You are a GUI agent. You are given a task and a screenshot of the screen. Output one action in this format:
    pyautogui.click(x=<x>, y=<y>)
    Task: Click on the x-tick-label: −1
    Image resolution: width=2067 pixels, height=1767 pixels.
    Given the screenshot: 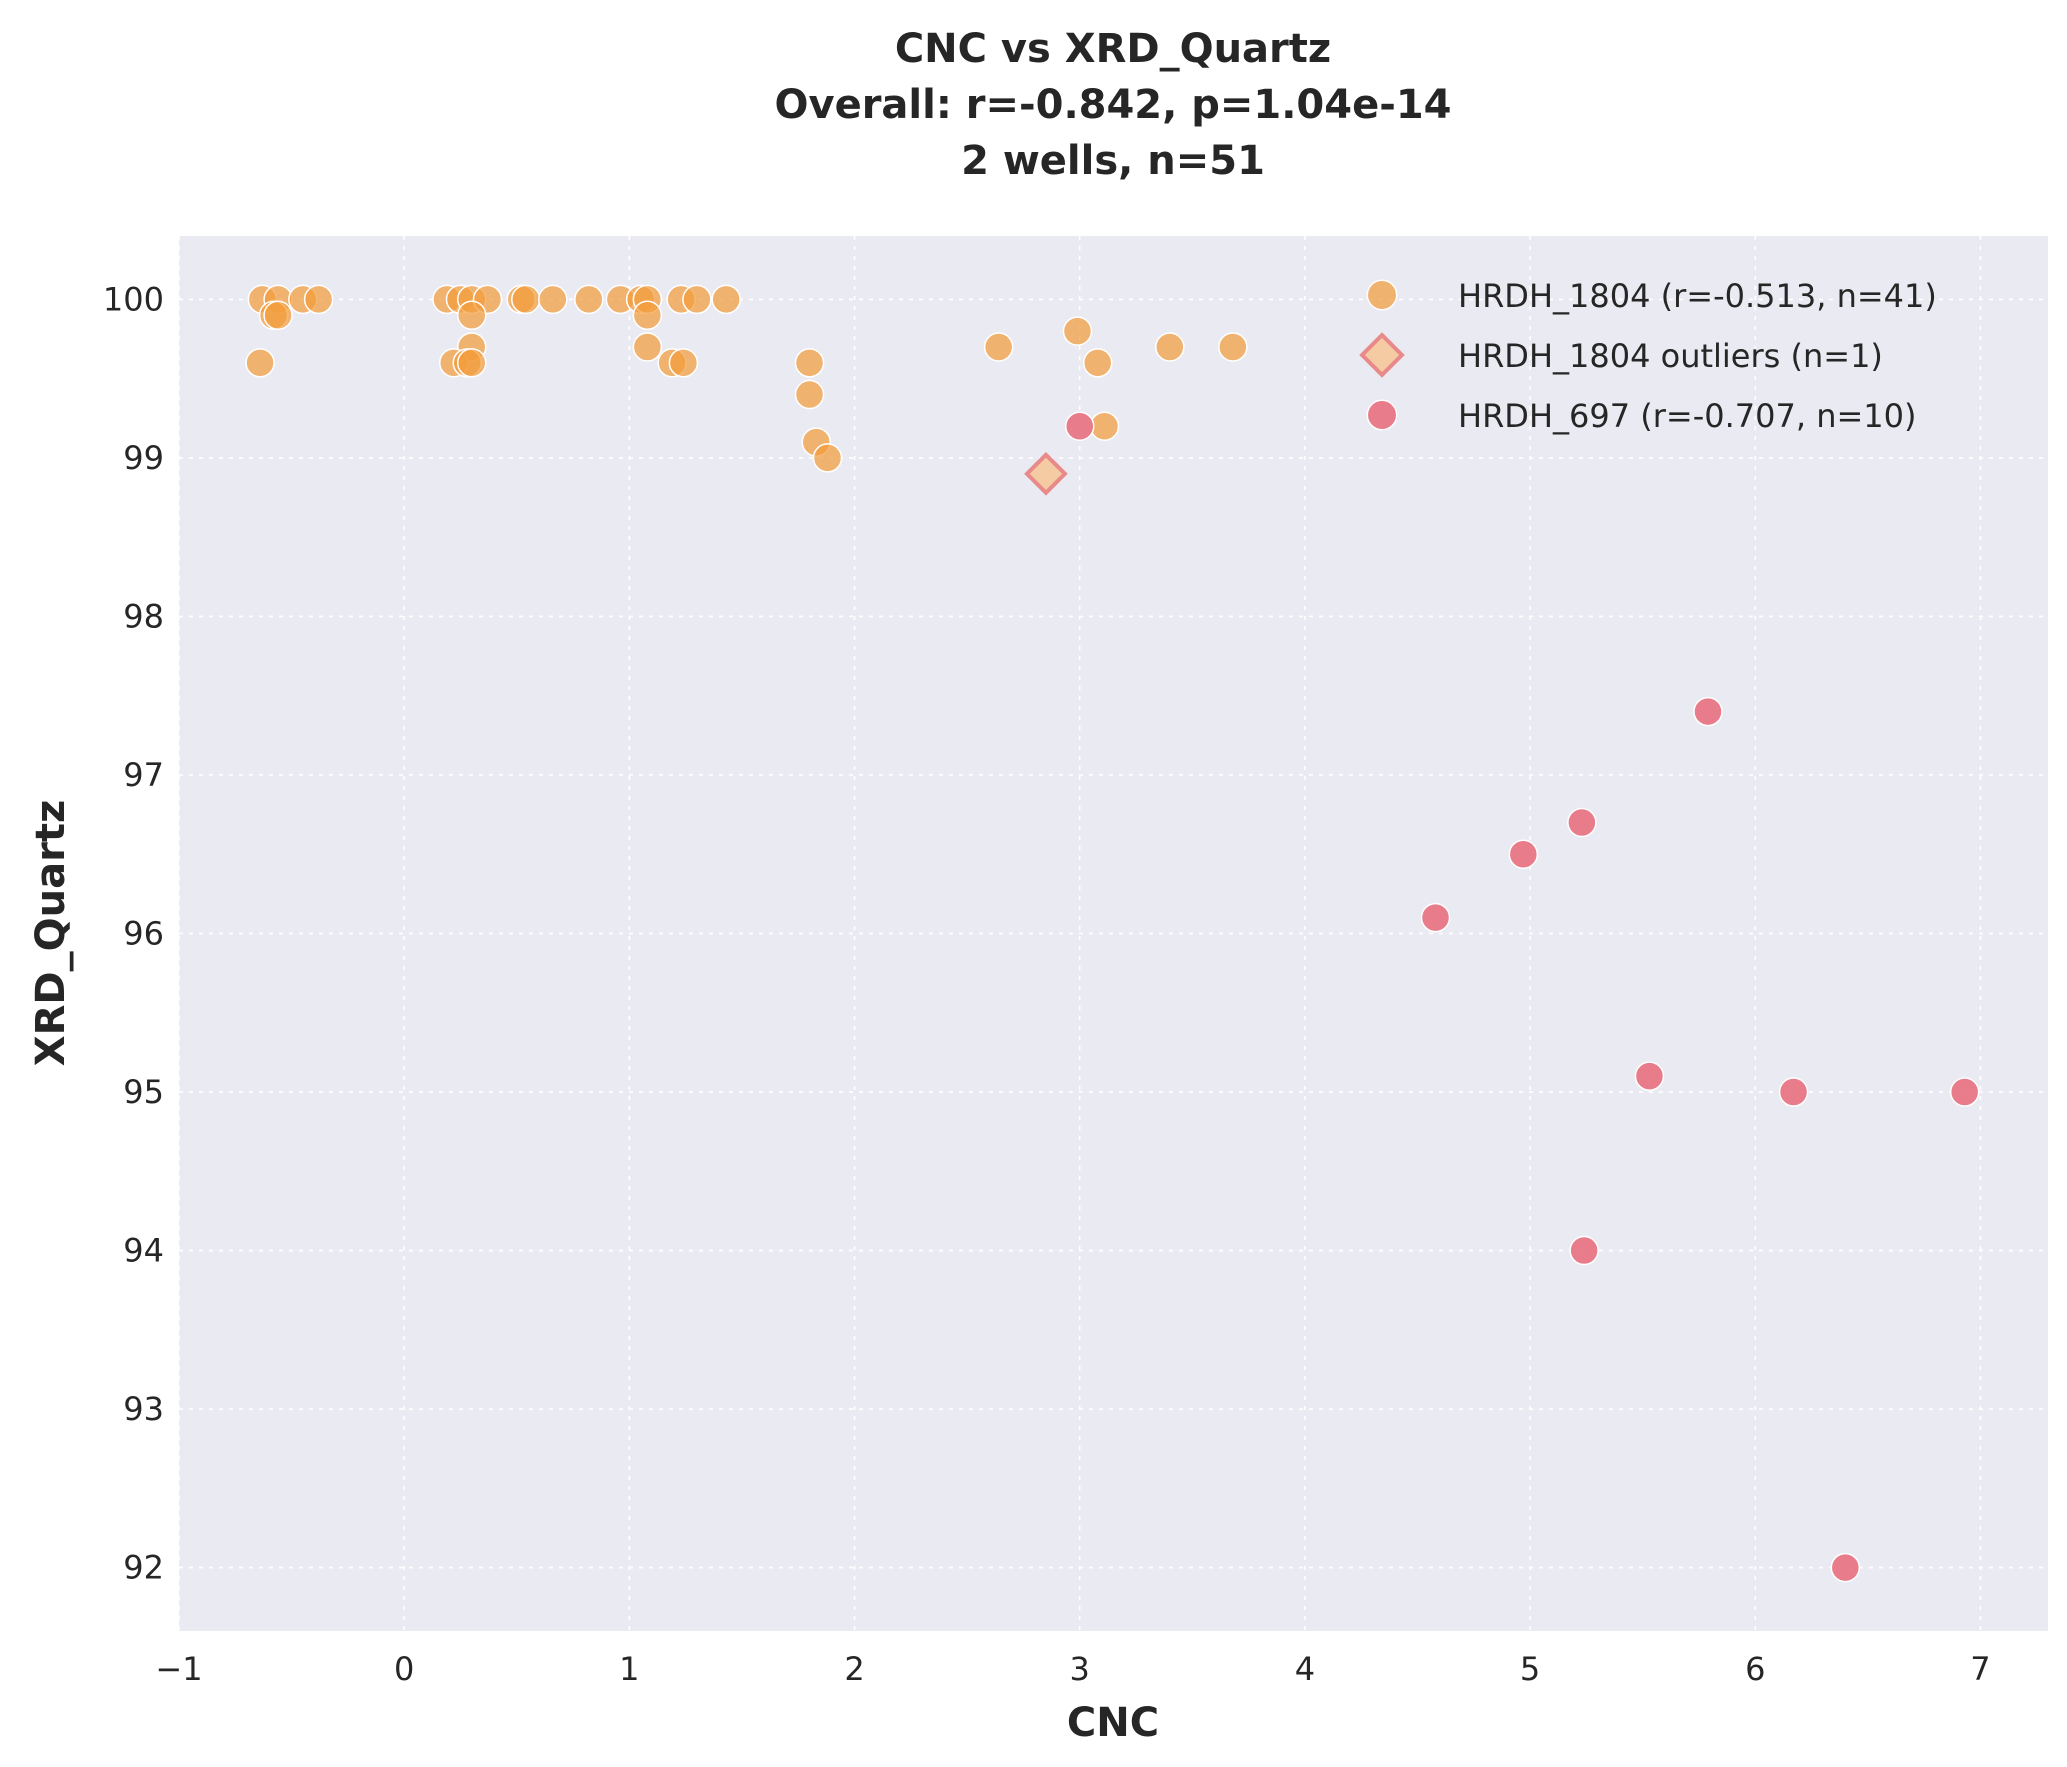 What is the action you would take?
    pyautogui.click(x=178, y=1669)
    